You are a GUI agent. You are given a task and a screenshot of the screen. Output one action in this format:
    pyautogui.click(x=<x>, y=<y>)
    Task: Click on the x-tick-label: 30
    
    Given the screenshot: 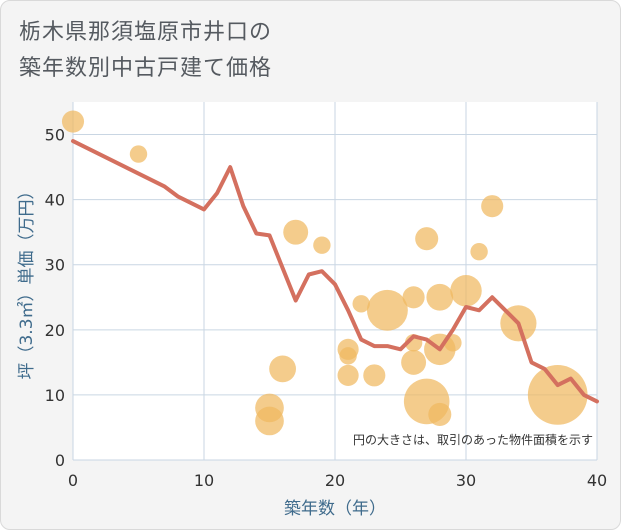 What is the action you would take?
    pyautogui.click(x=466, y=480)
    